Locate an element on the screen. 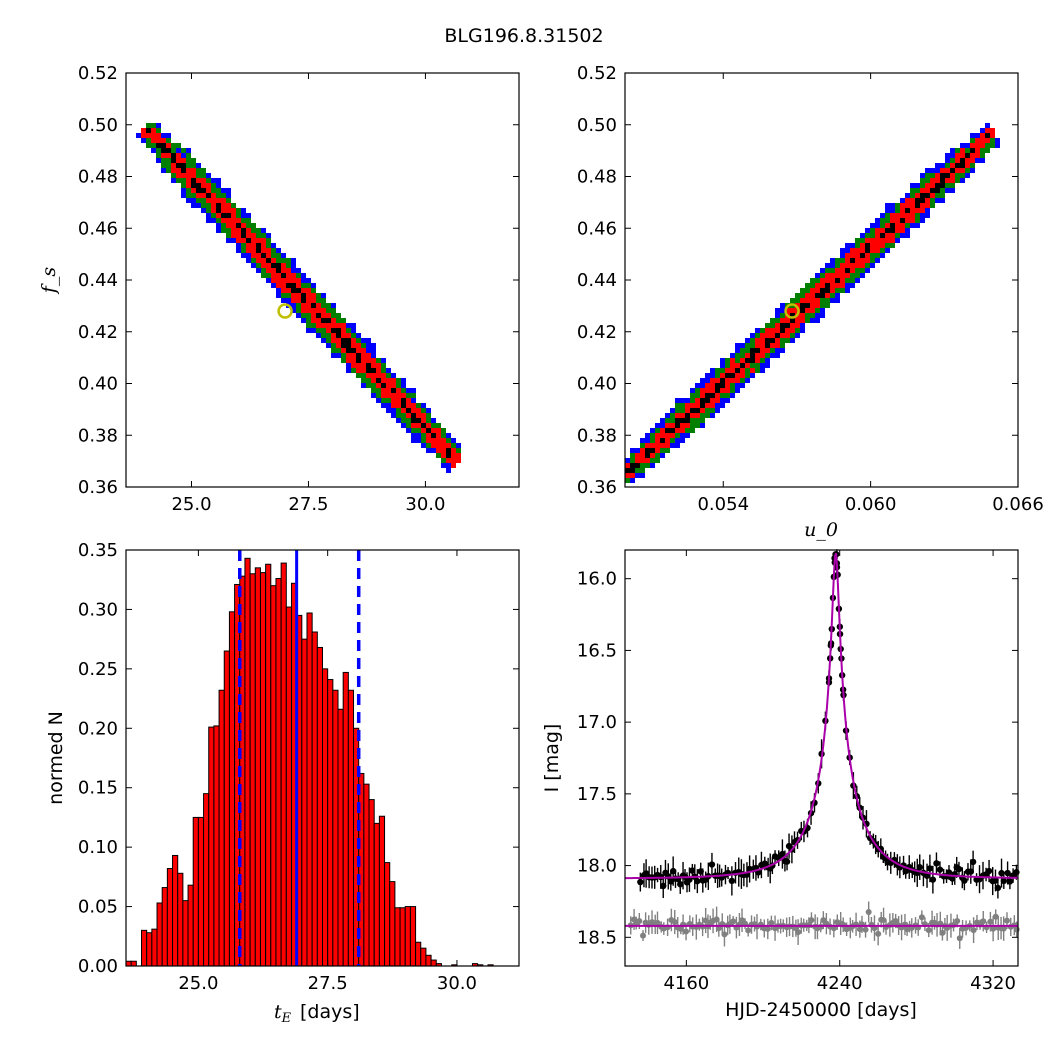  y-tick-label: 0.05 is located at coordinates (98, 907).